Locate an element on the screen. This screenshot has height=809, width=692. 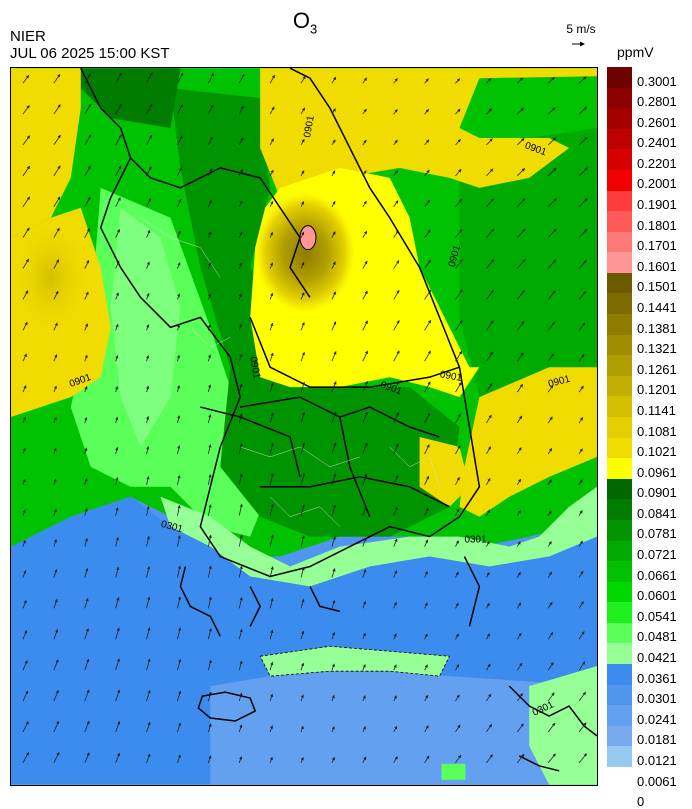
south-coast-light-band is located at coordinates (378, 536).